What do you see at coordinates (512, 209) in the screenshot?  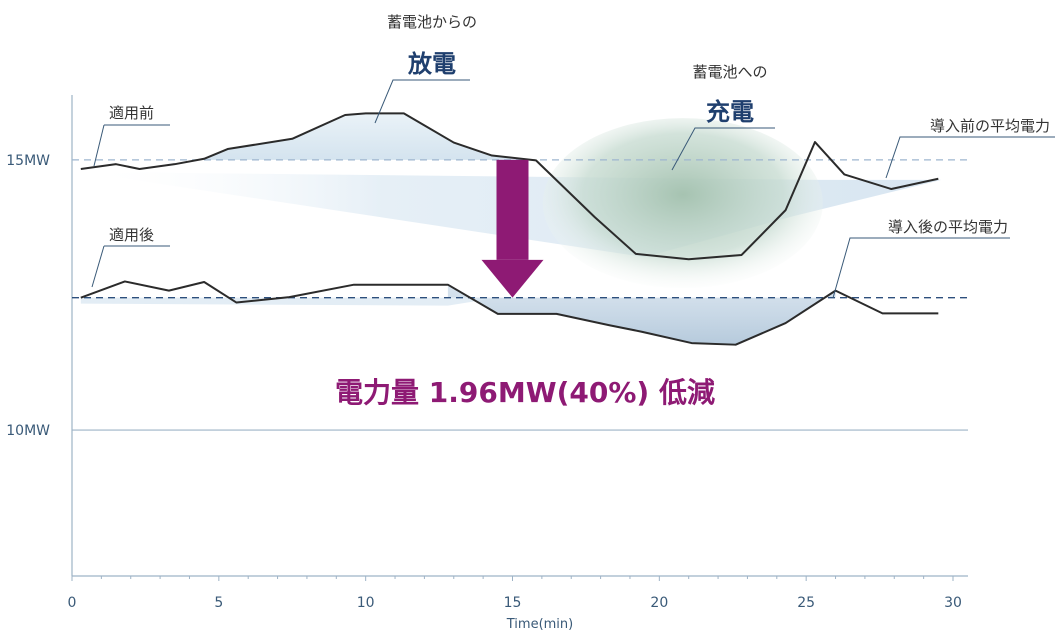 I see `arrow-shaft` at bounding box center [512, 209].